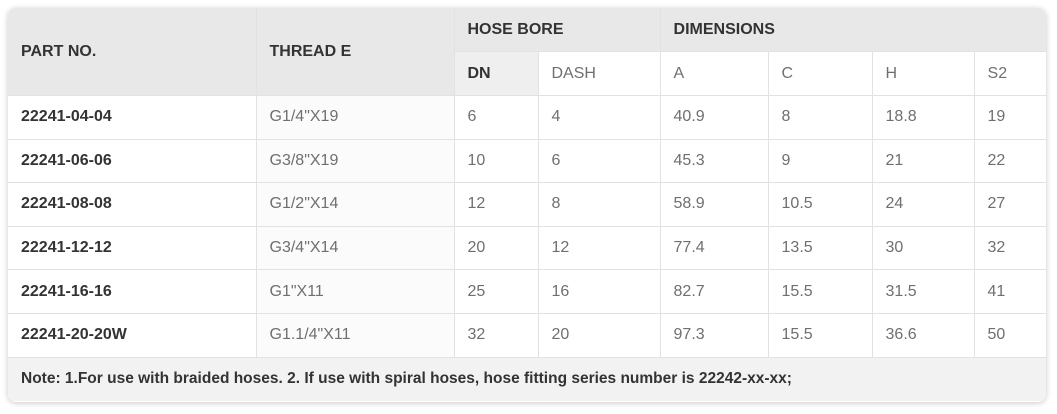 The image size is (1057, 414). I want to click on cell-thread-e: G3/4"X14, so click(355, 248).